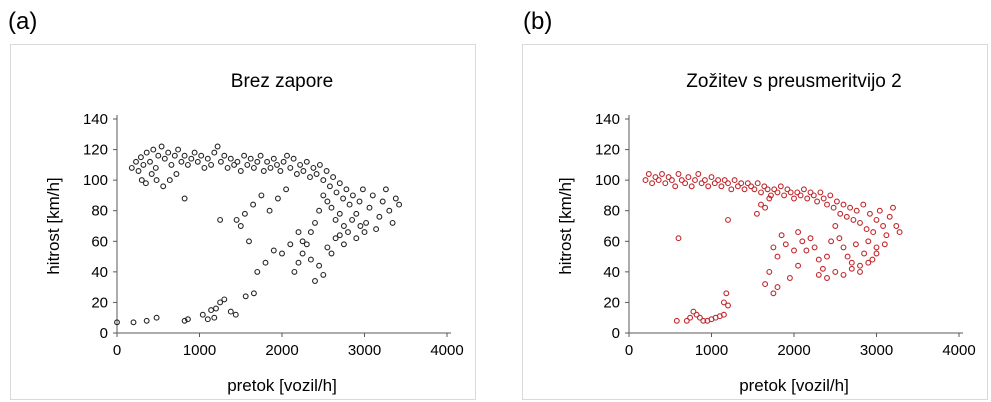 This screenshot has height=402, width=991. Describe the element at coordinates (95, 150) in the screenshot. I see `chart-a-y-tick-label: 120` at that location.